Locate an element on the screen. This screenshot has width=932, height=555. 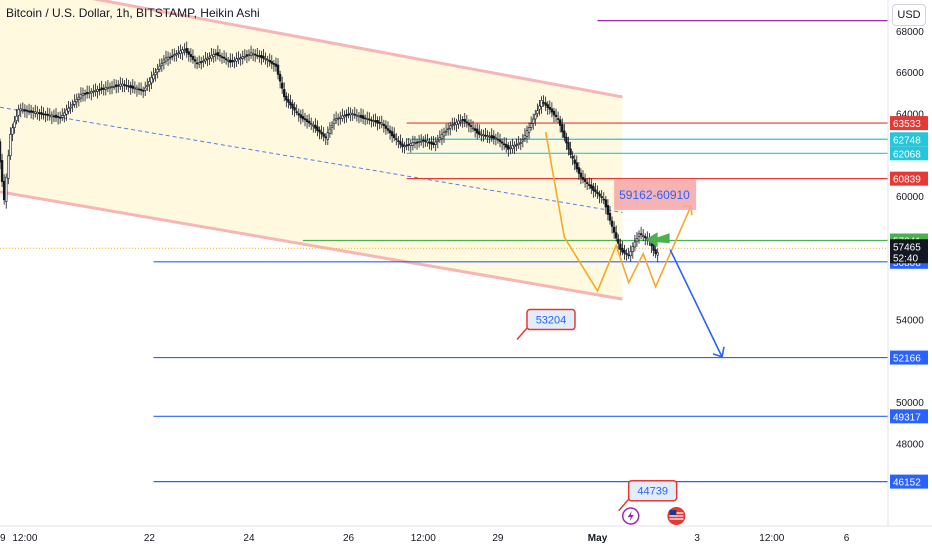
green-arrow is located at coordinates (657, 240).